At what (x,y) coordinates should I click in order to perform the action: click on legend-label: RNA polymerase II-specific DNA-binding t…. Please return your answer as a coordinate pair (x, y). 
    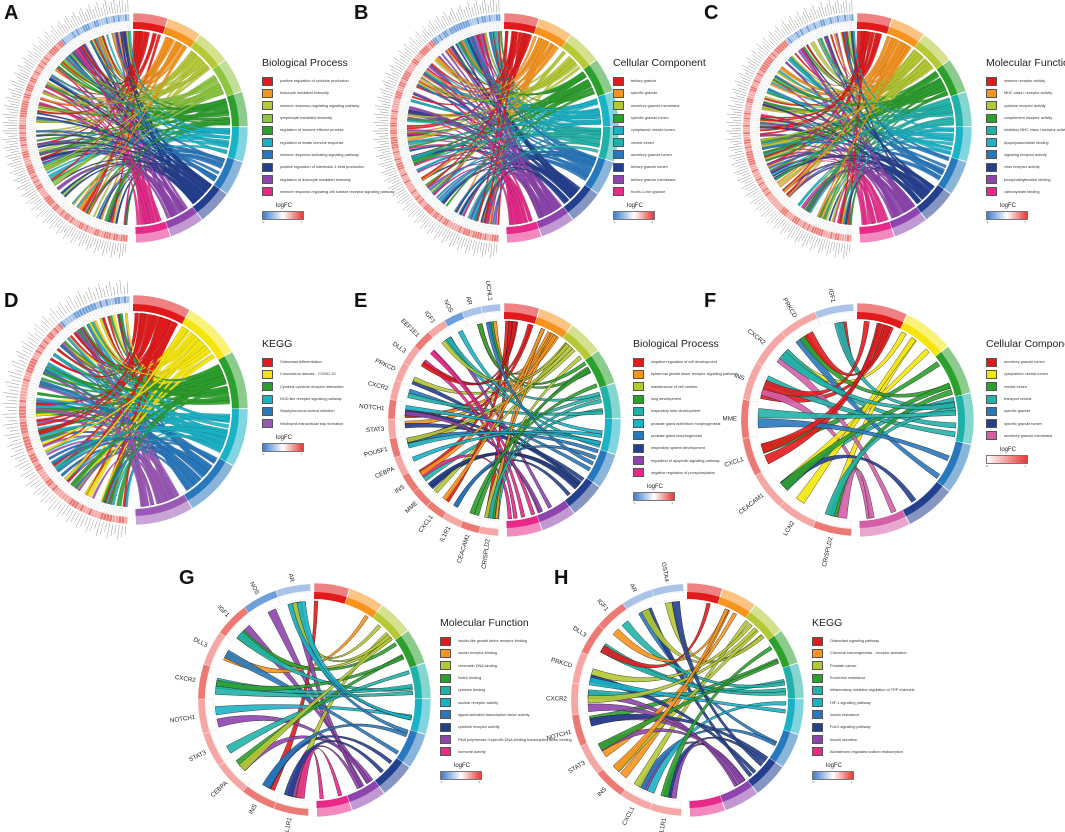
    Looking at the image, I should click on (515, 739).